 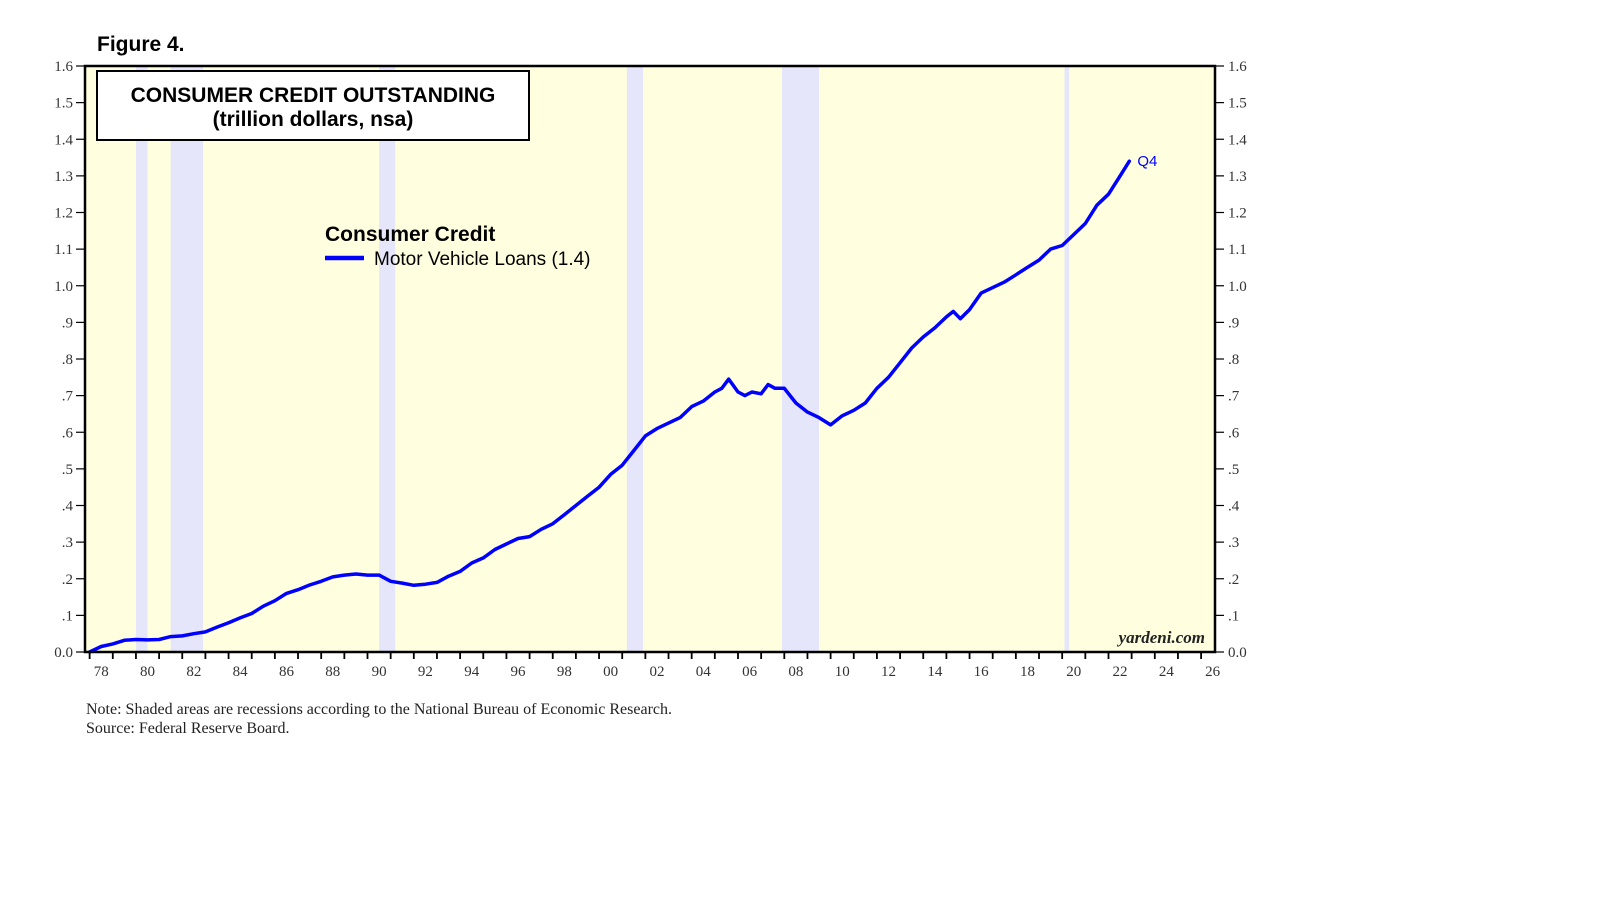 What do you see at coordinates (750, 672) in the screenshot?
I see `x-tick-label: 06` at bounding box center [750, 672].